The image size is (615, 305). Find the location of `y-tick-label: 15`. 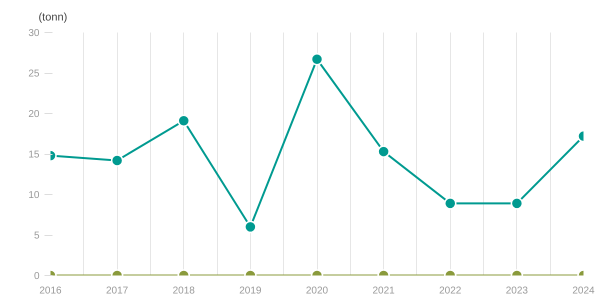

y-tick-label: 15 is located at coordinates (34, 155).